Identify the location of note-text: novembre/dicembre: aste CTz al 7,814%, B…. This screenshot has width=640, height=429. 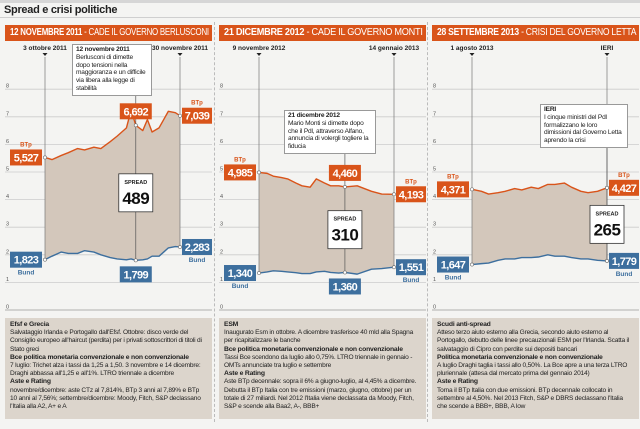
(105, 398).